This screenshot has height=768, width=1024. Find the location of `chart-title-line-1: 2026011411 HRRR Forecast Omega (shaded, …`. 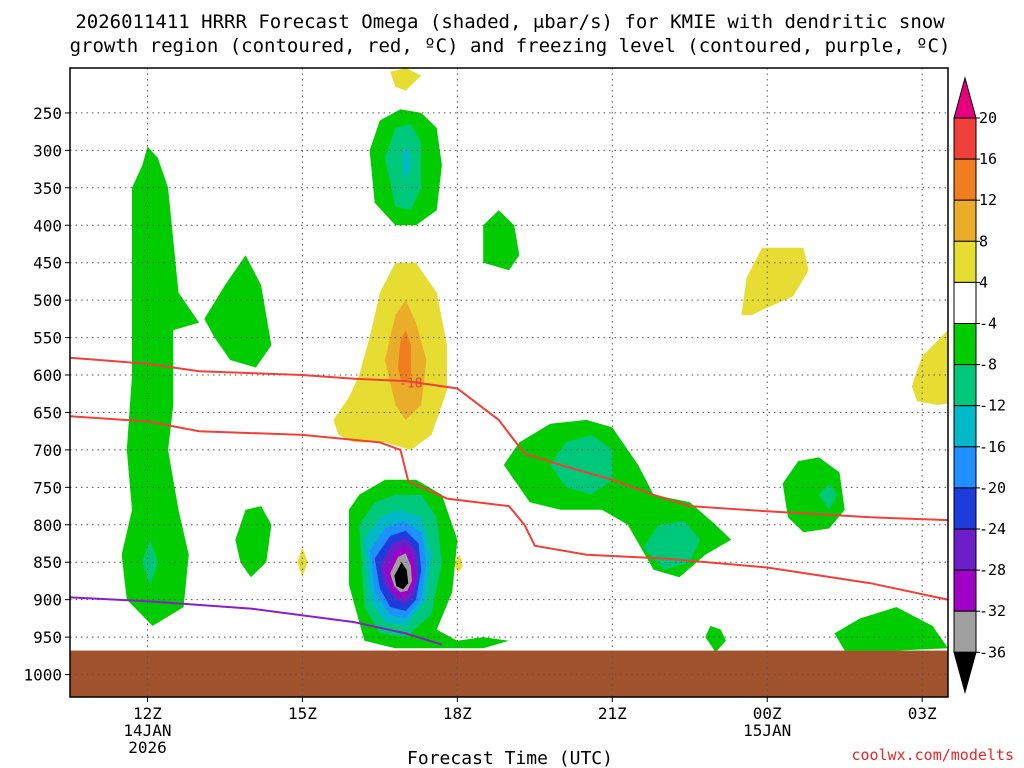

chart-title-line-1: 2026011411 HRRR Forecast Omega (shaded, … is located at coordinates (510, 22).